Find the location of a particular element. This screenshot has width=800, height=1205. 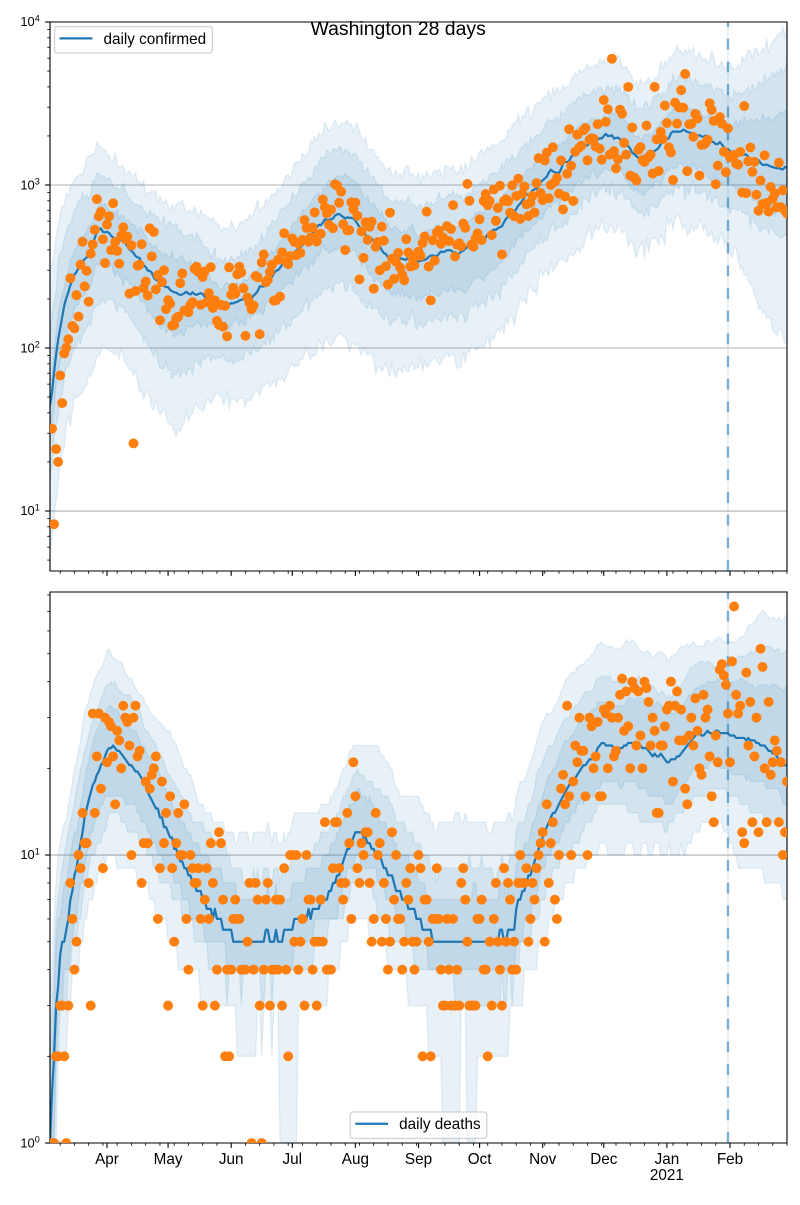

svg-text: Washington 28 days is located at coordinates (398, 29).